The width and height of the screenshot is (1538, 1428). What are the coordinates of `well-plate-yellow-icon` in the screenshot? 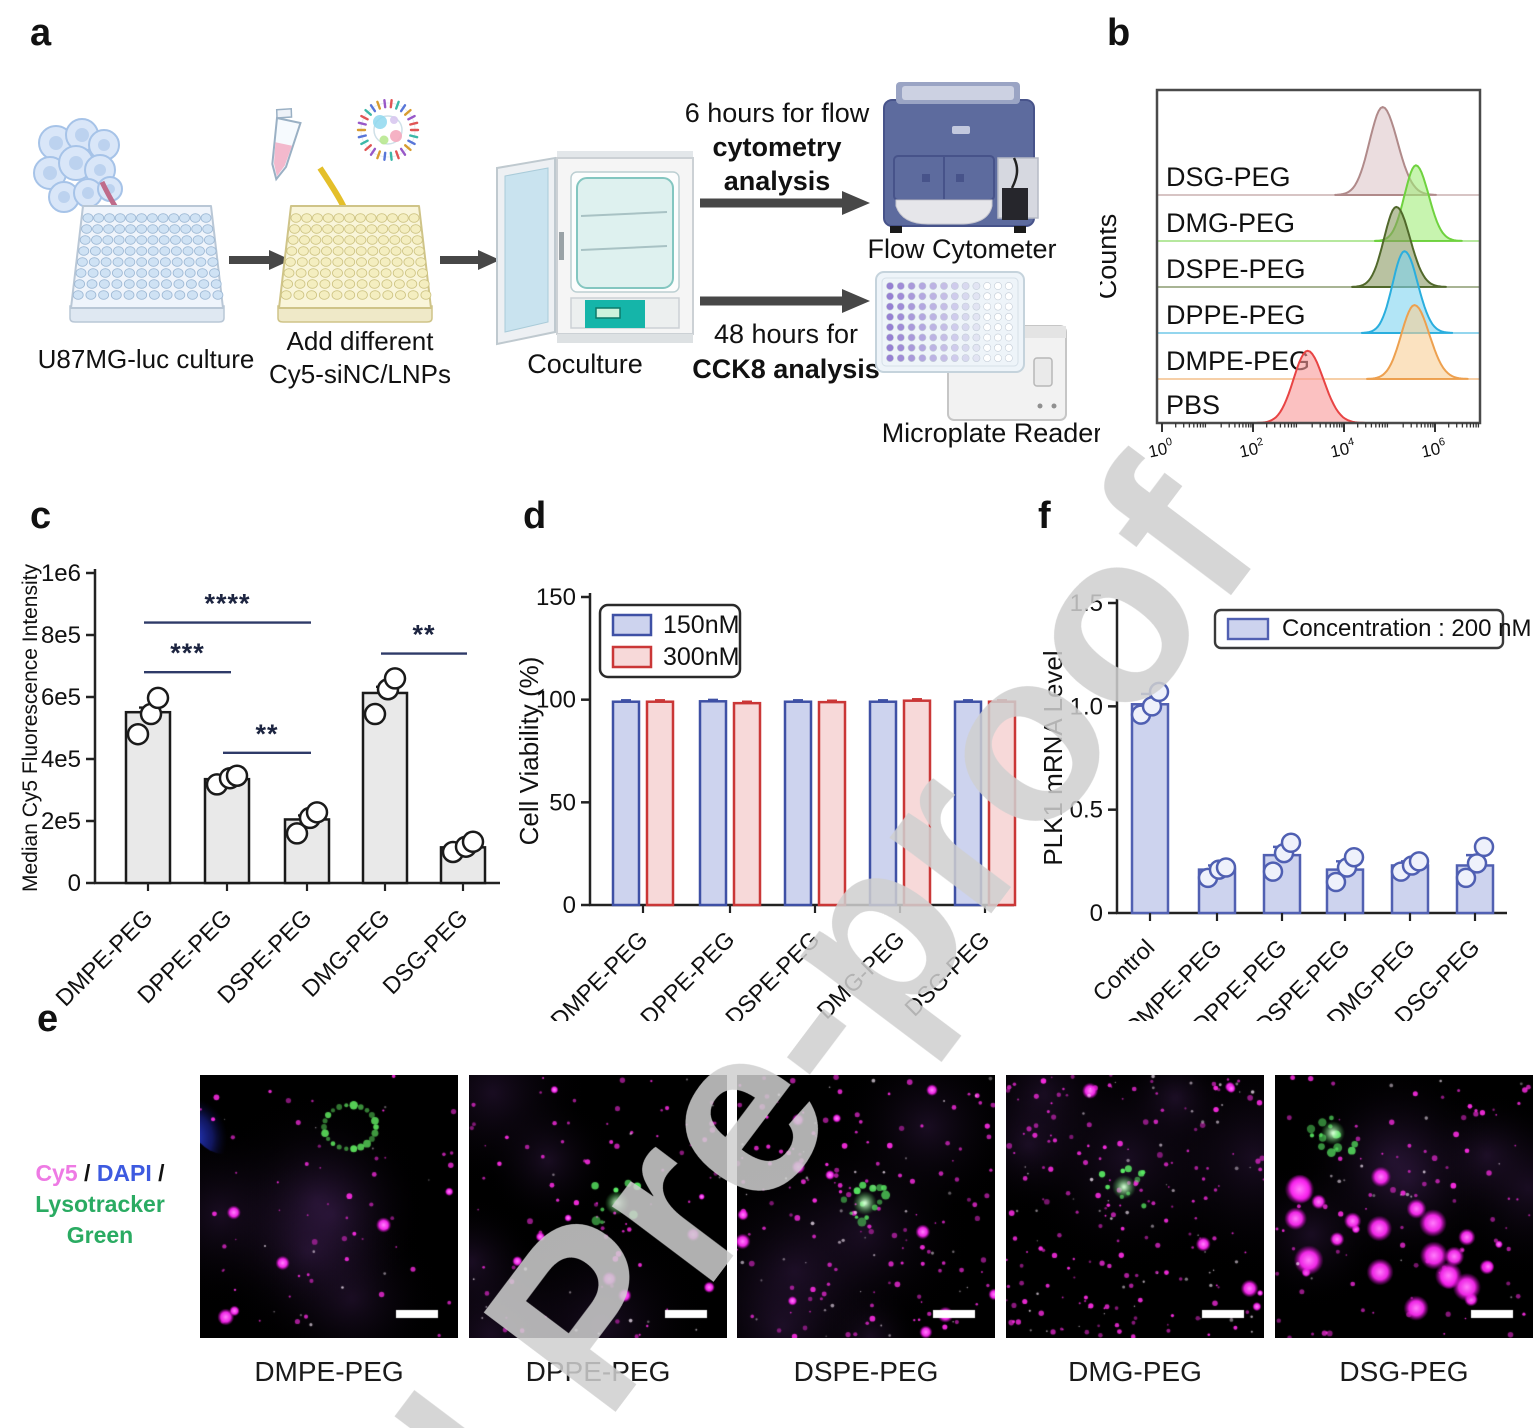 It's located at (355, 264).